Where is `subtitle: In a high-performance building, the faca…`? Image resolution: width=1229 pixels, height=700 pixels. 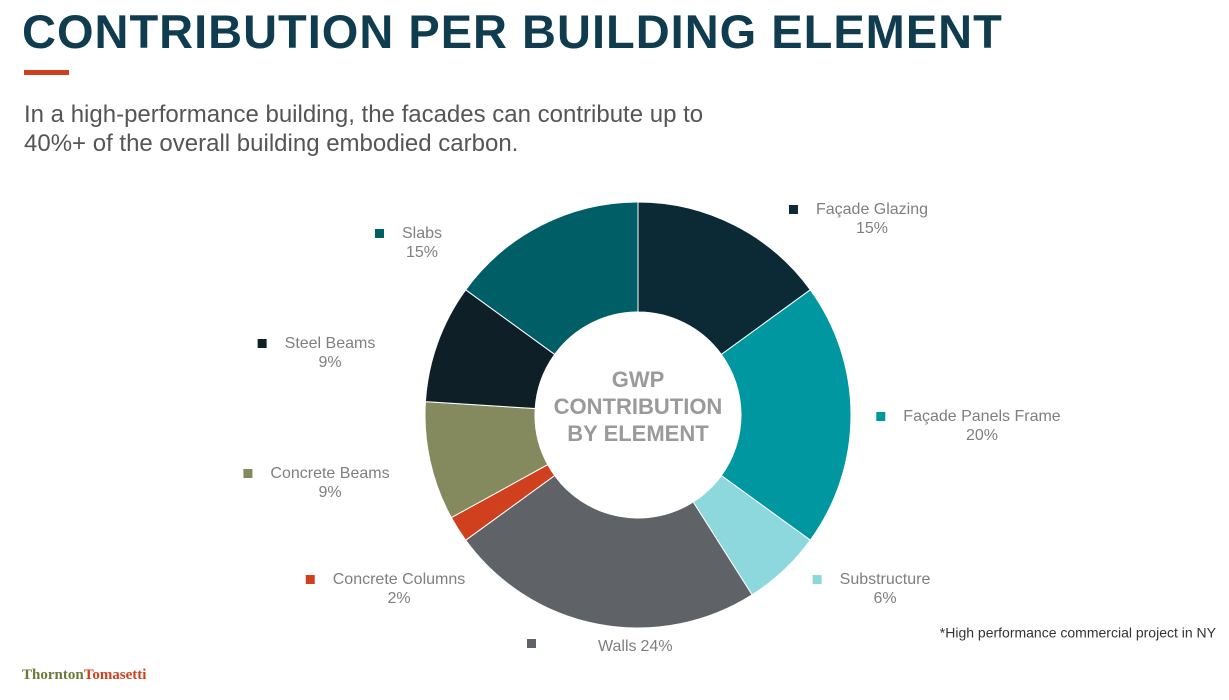 subtitle: In a high-performance building, the faca… is located at coordinates (364, 129).